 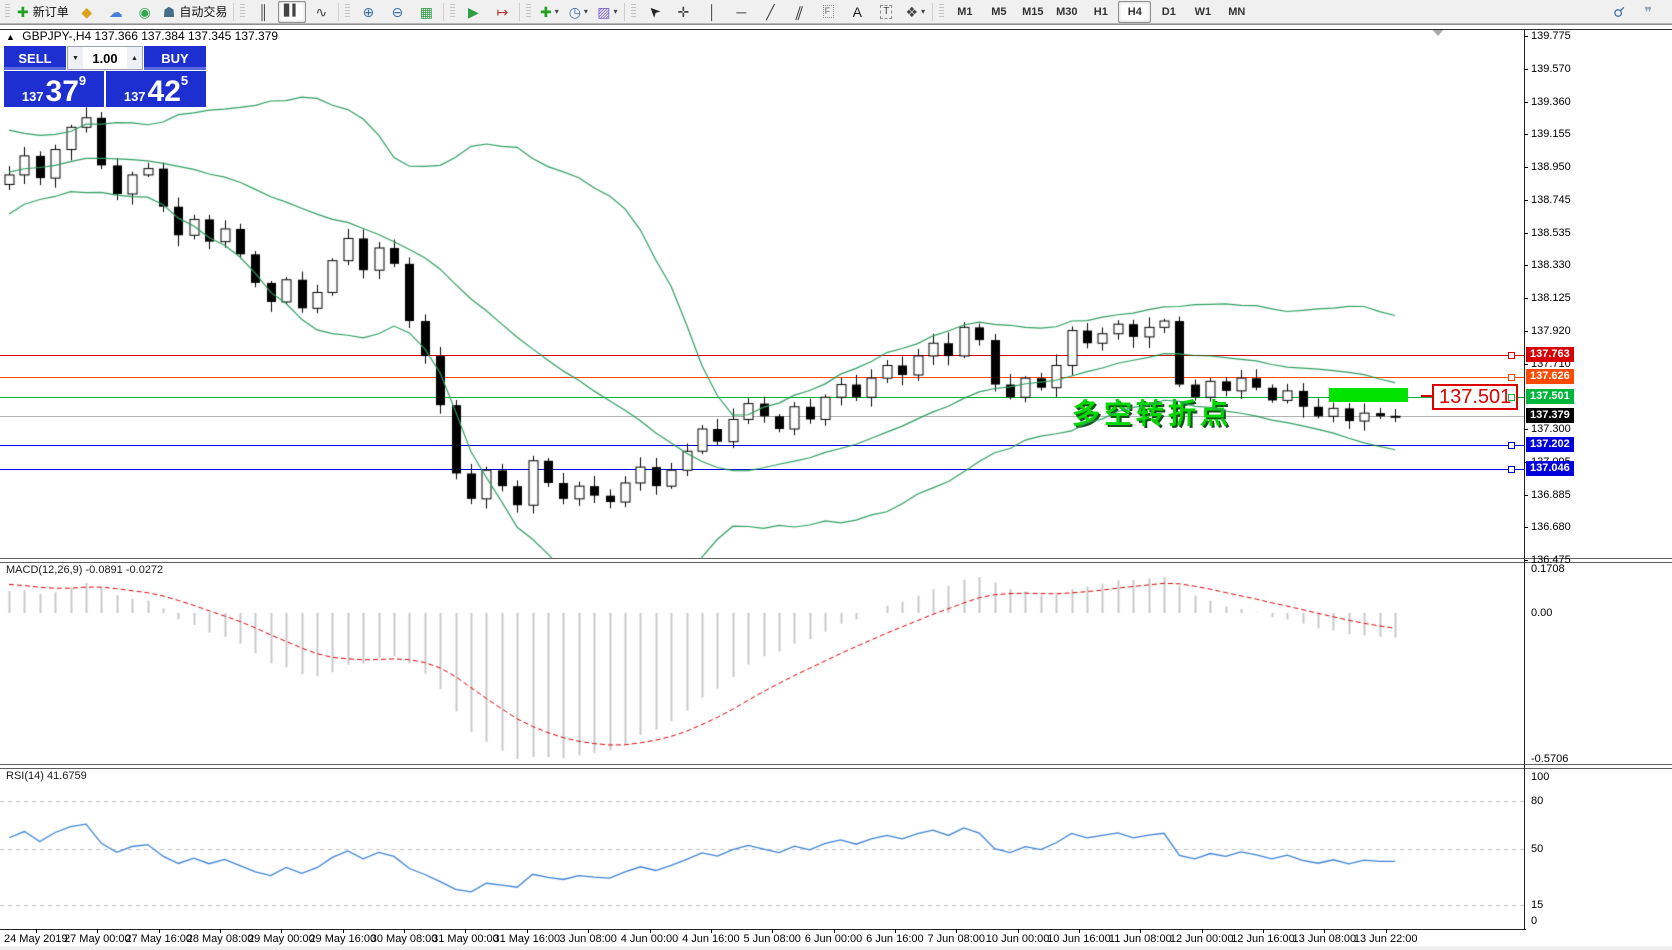 I want to click on toolbar-group: ⊕ ⊖ ▦, so click(x=391, y=12).